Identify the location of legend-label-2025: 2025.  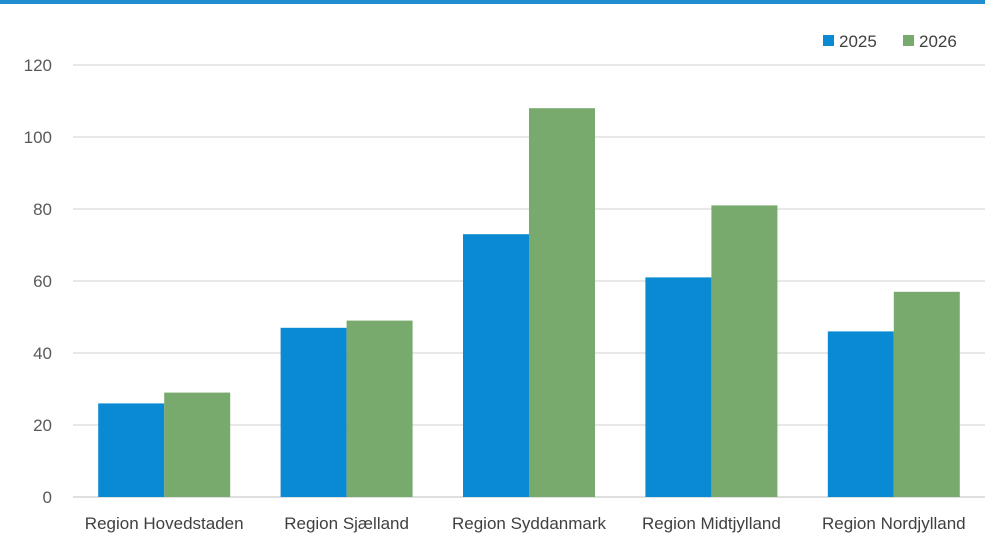
(858, 41).